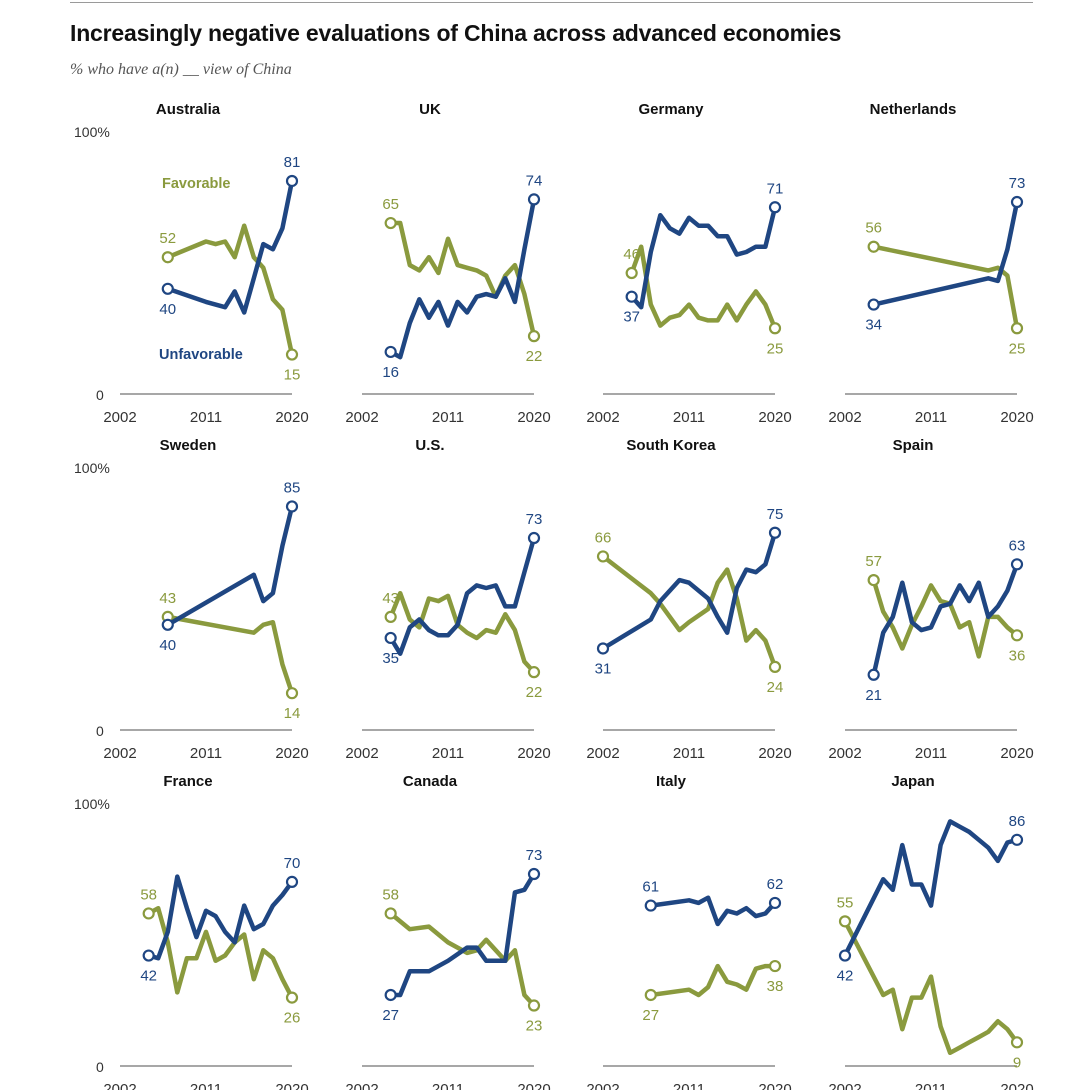 Image resolution: width=1080 pixels, height=1090 pixels. I want to click on favorable-end-value-label: 14, so click(292, 713).